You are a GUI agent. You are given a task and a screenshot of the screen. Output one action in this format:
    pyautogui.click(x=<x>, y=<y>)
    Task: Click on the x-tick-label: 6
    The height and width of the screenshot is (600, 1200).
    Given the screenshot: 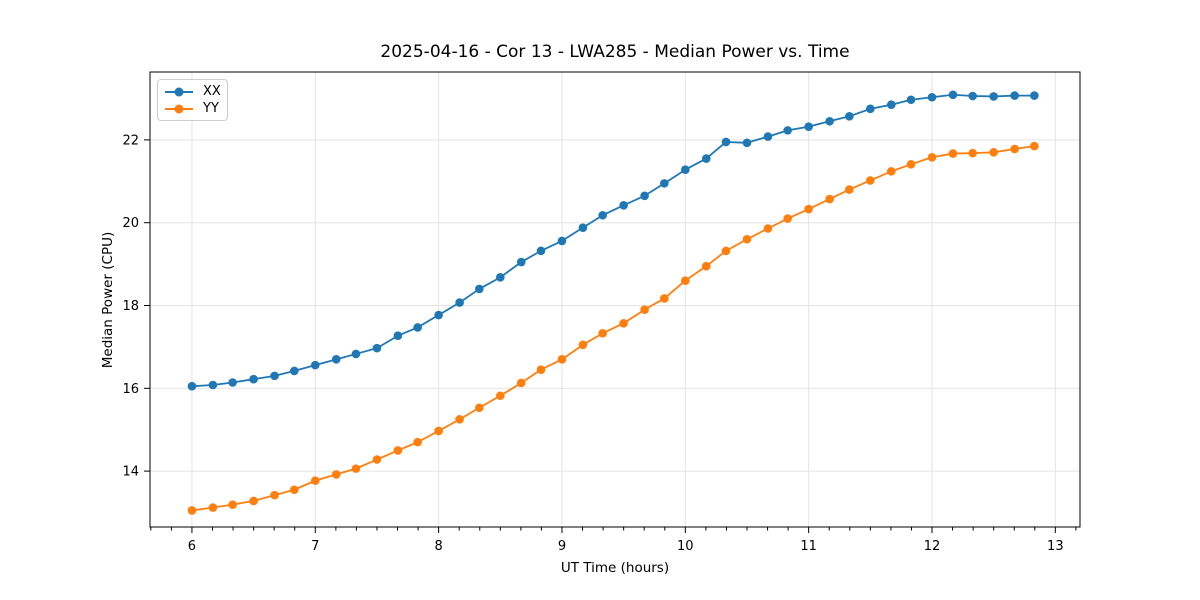 What is the action you would take?
    pyautogui.click(x=192, y=546)
    